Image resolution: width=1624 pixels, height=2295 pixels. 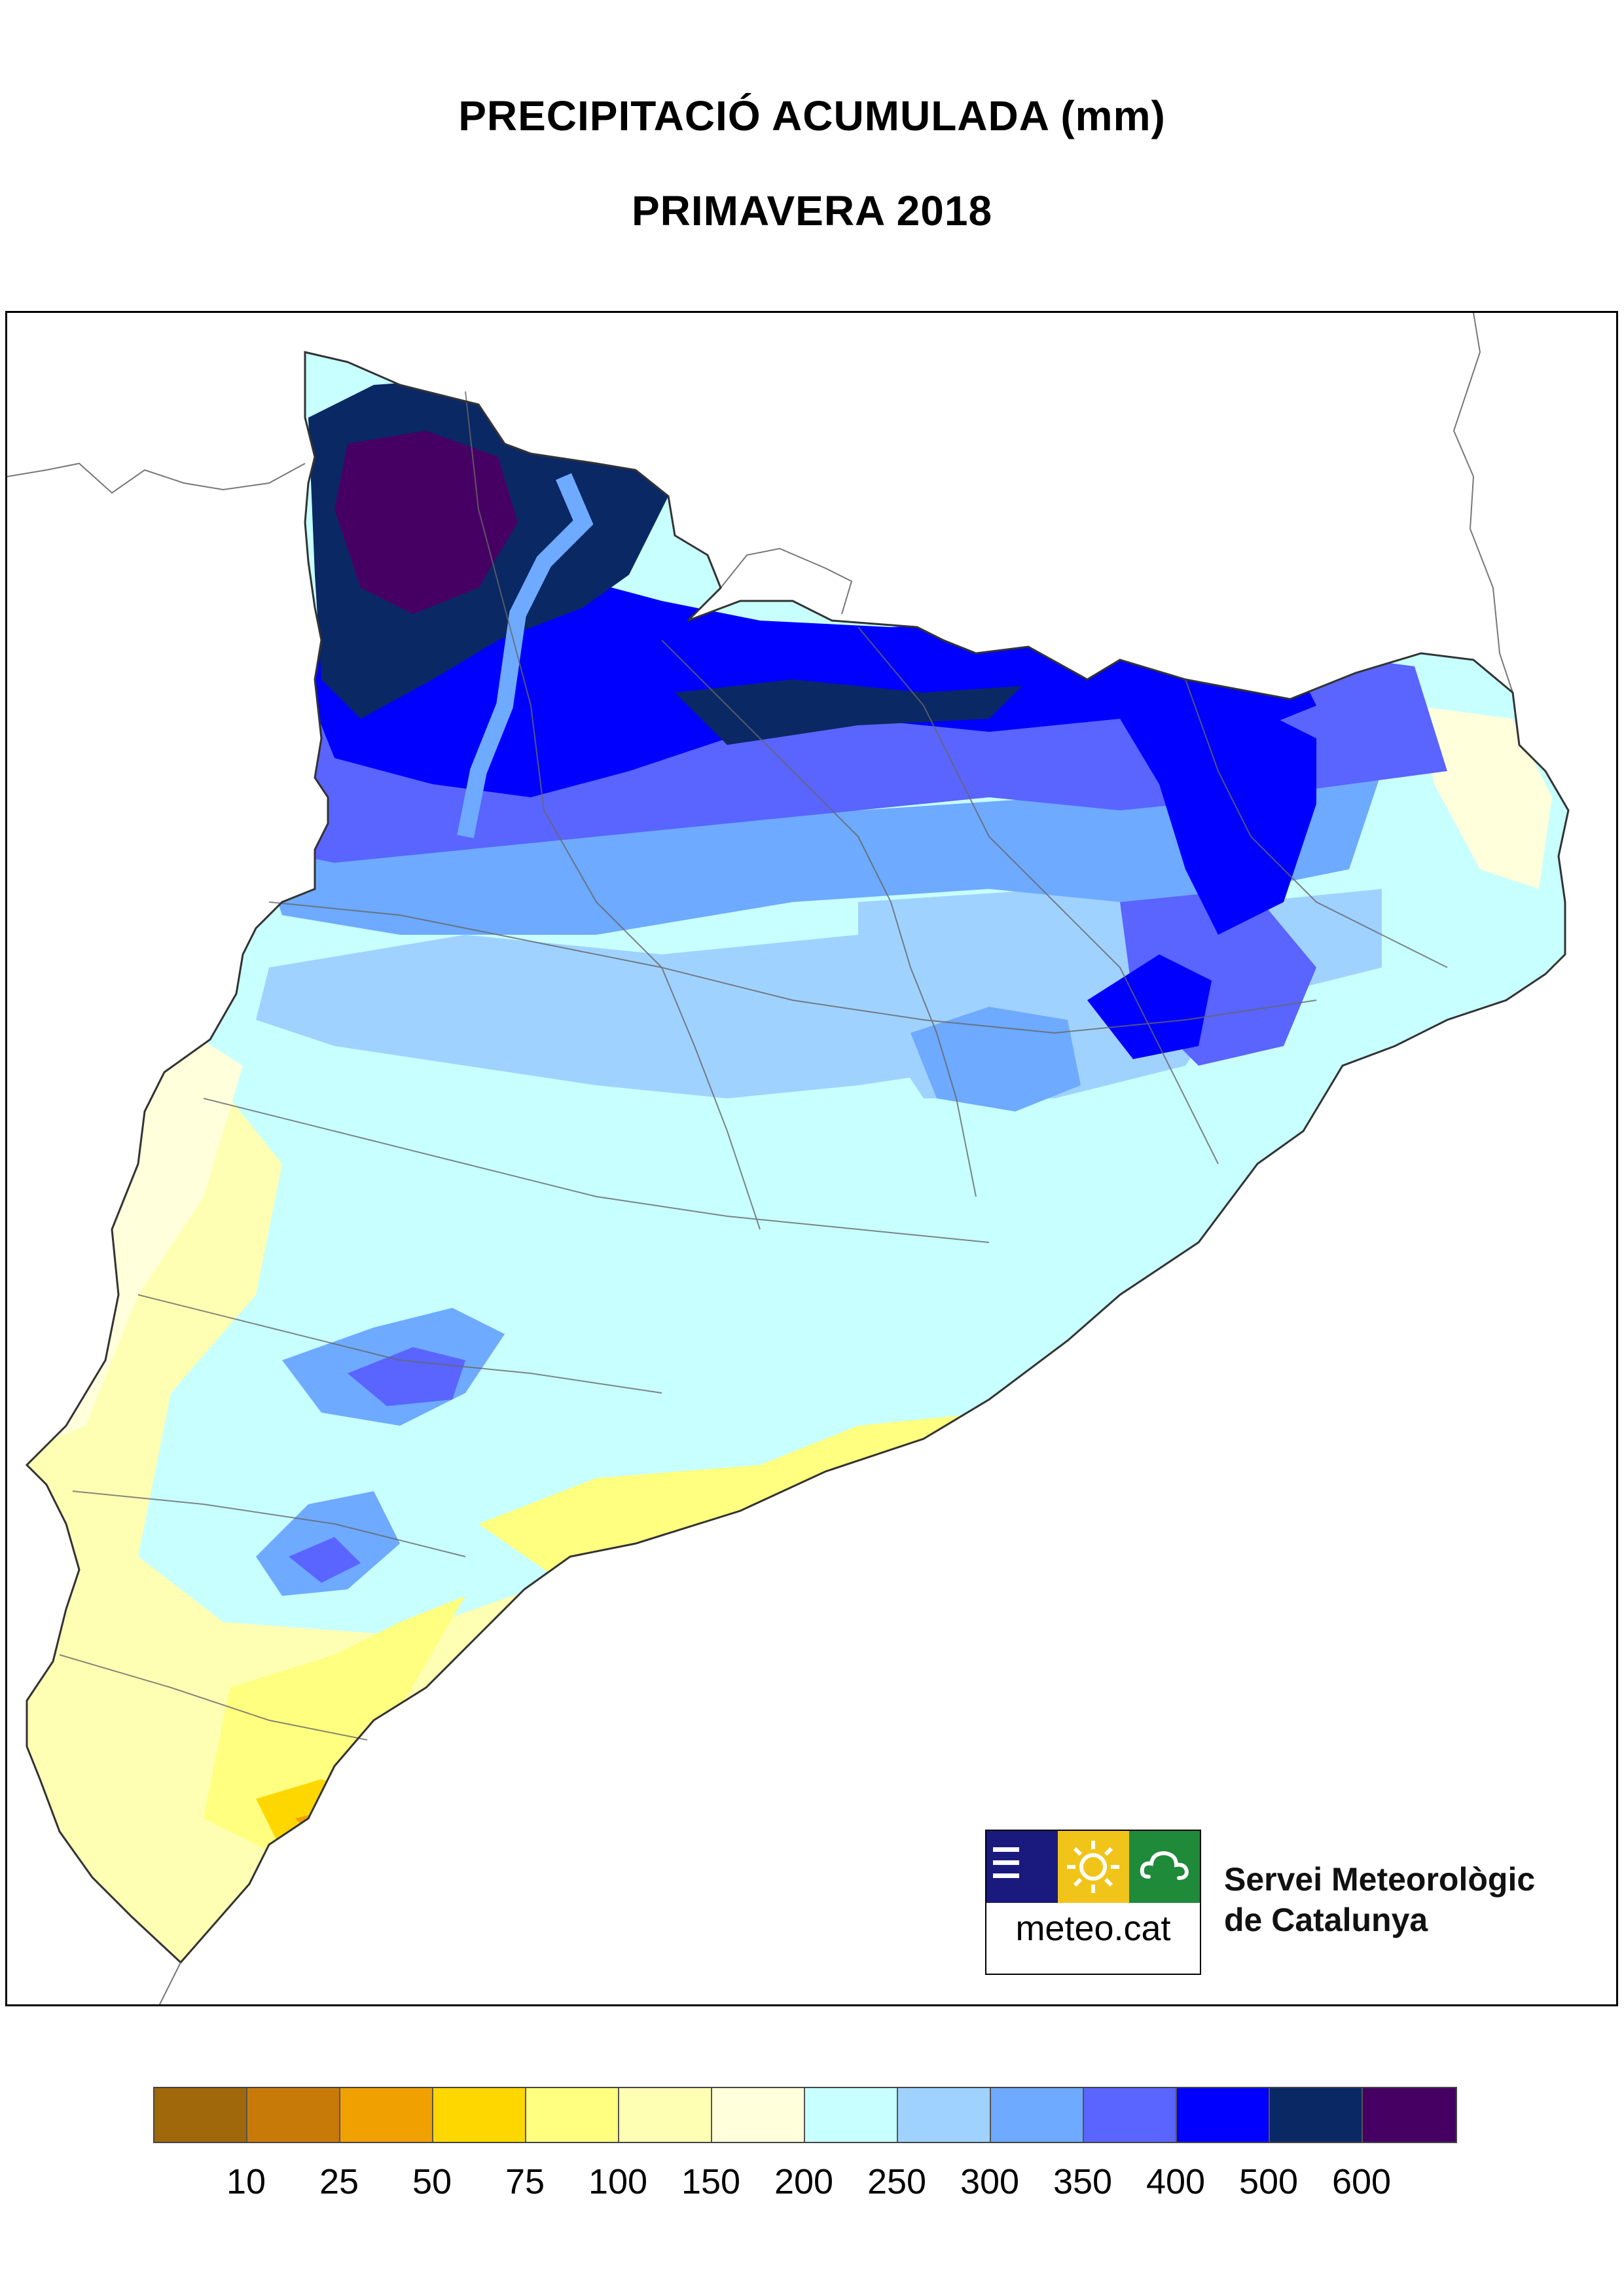 I want to click on legend-tick-label: 10, so click(x=246, y=2182).